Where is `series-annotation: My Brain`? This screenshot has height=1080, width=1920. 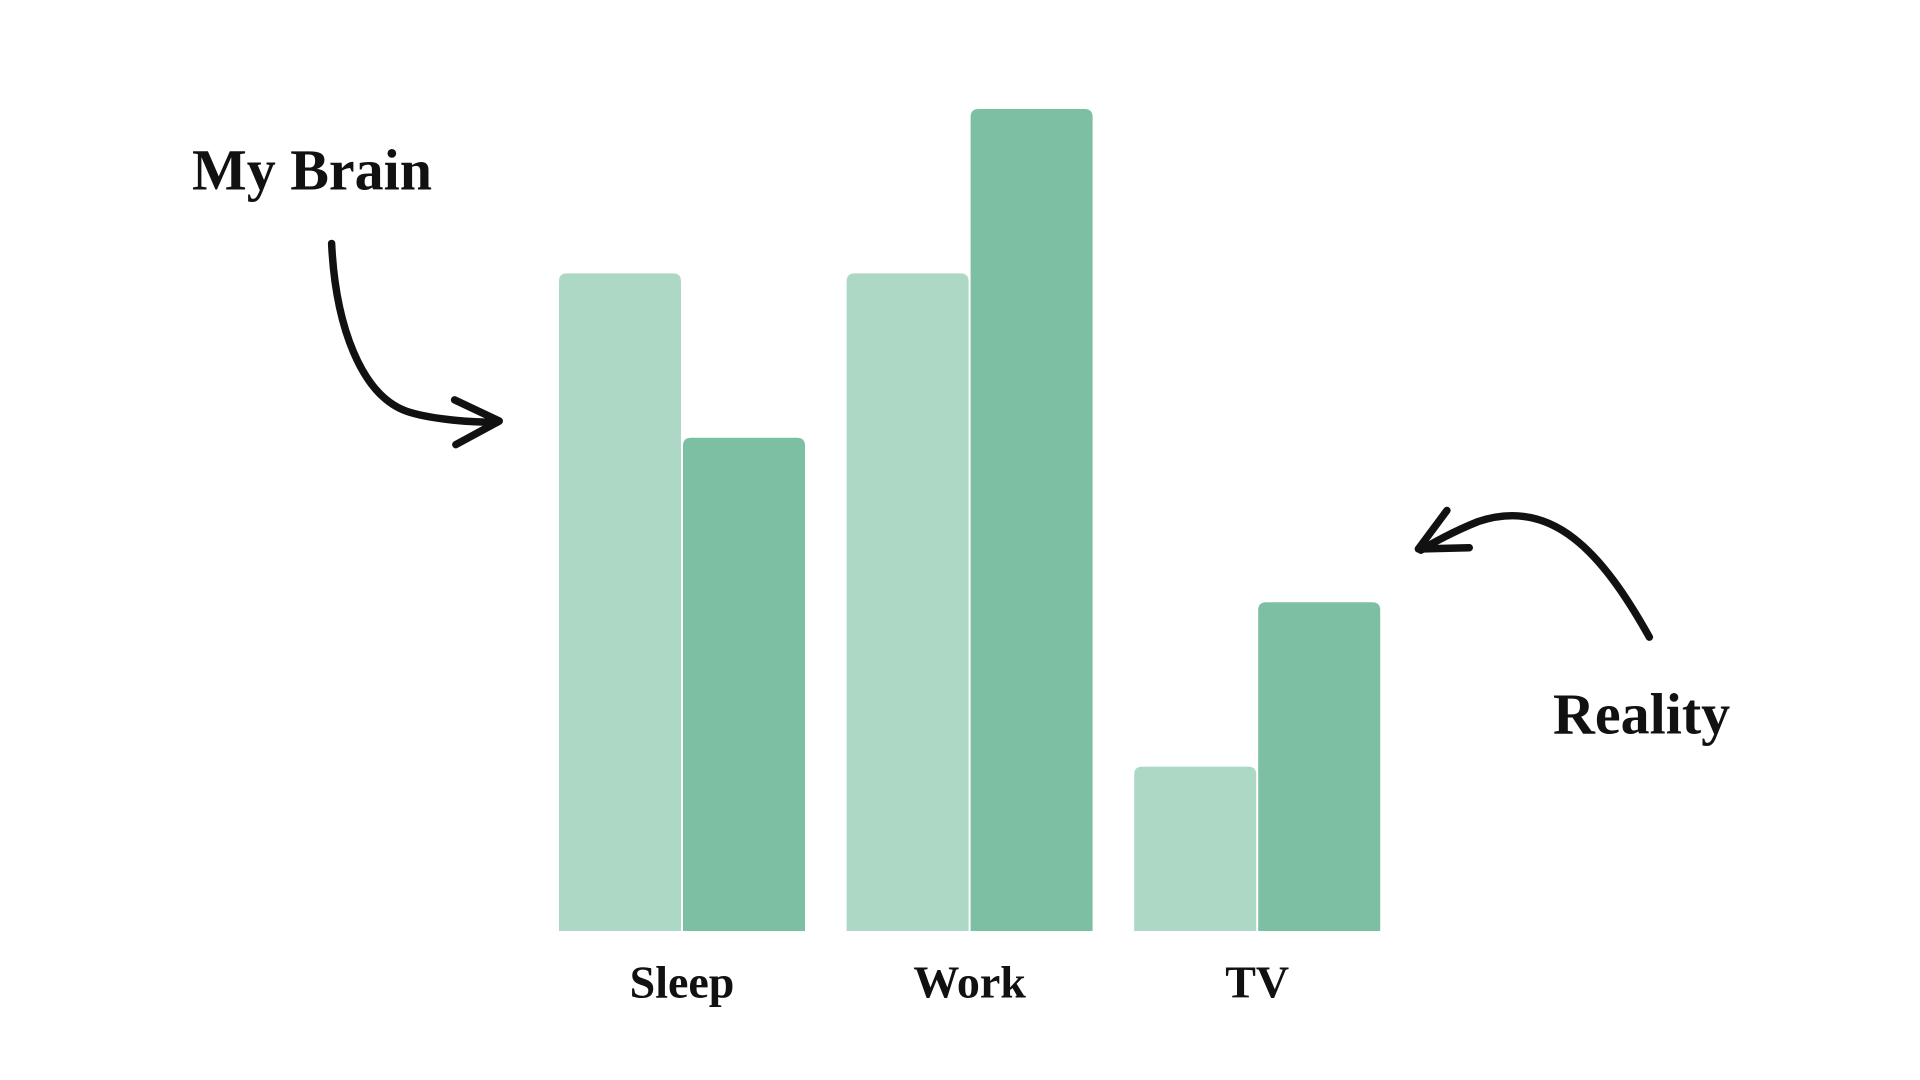 series-annotation: My Brain is located at coordinates (312, 169).